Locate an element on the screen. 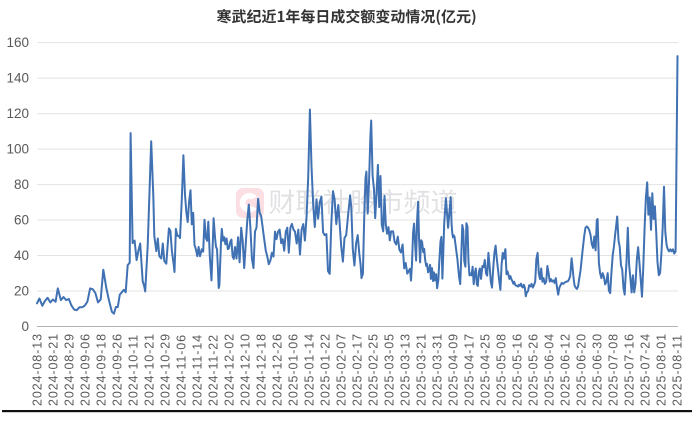  svg-text: 2025-06-30 is located at coordinates (598, 369).